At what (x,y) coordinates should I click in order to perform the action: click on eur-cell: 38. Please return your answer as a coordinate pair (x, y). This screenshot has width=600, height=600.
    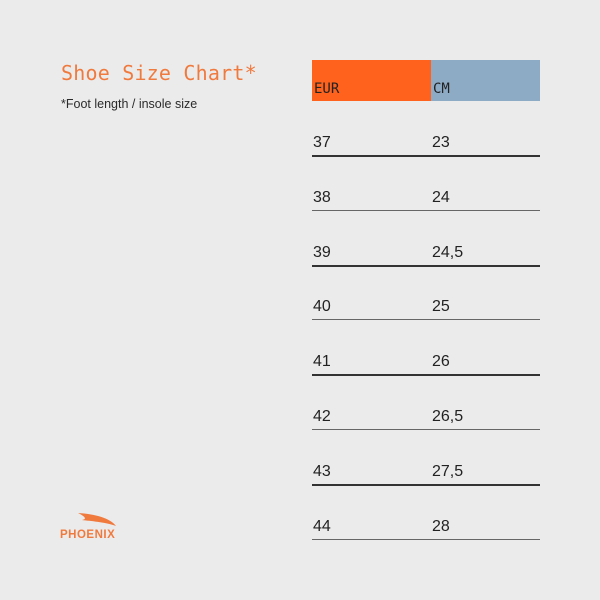
    Looking at the image, I should click on (322, 197).